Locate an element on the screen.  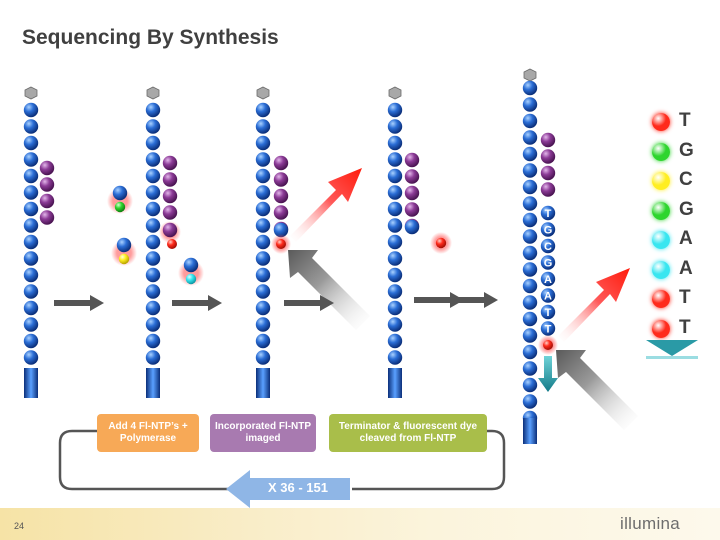
legend-letter: C is located at coordinates (686, 179).